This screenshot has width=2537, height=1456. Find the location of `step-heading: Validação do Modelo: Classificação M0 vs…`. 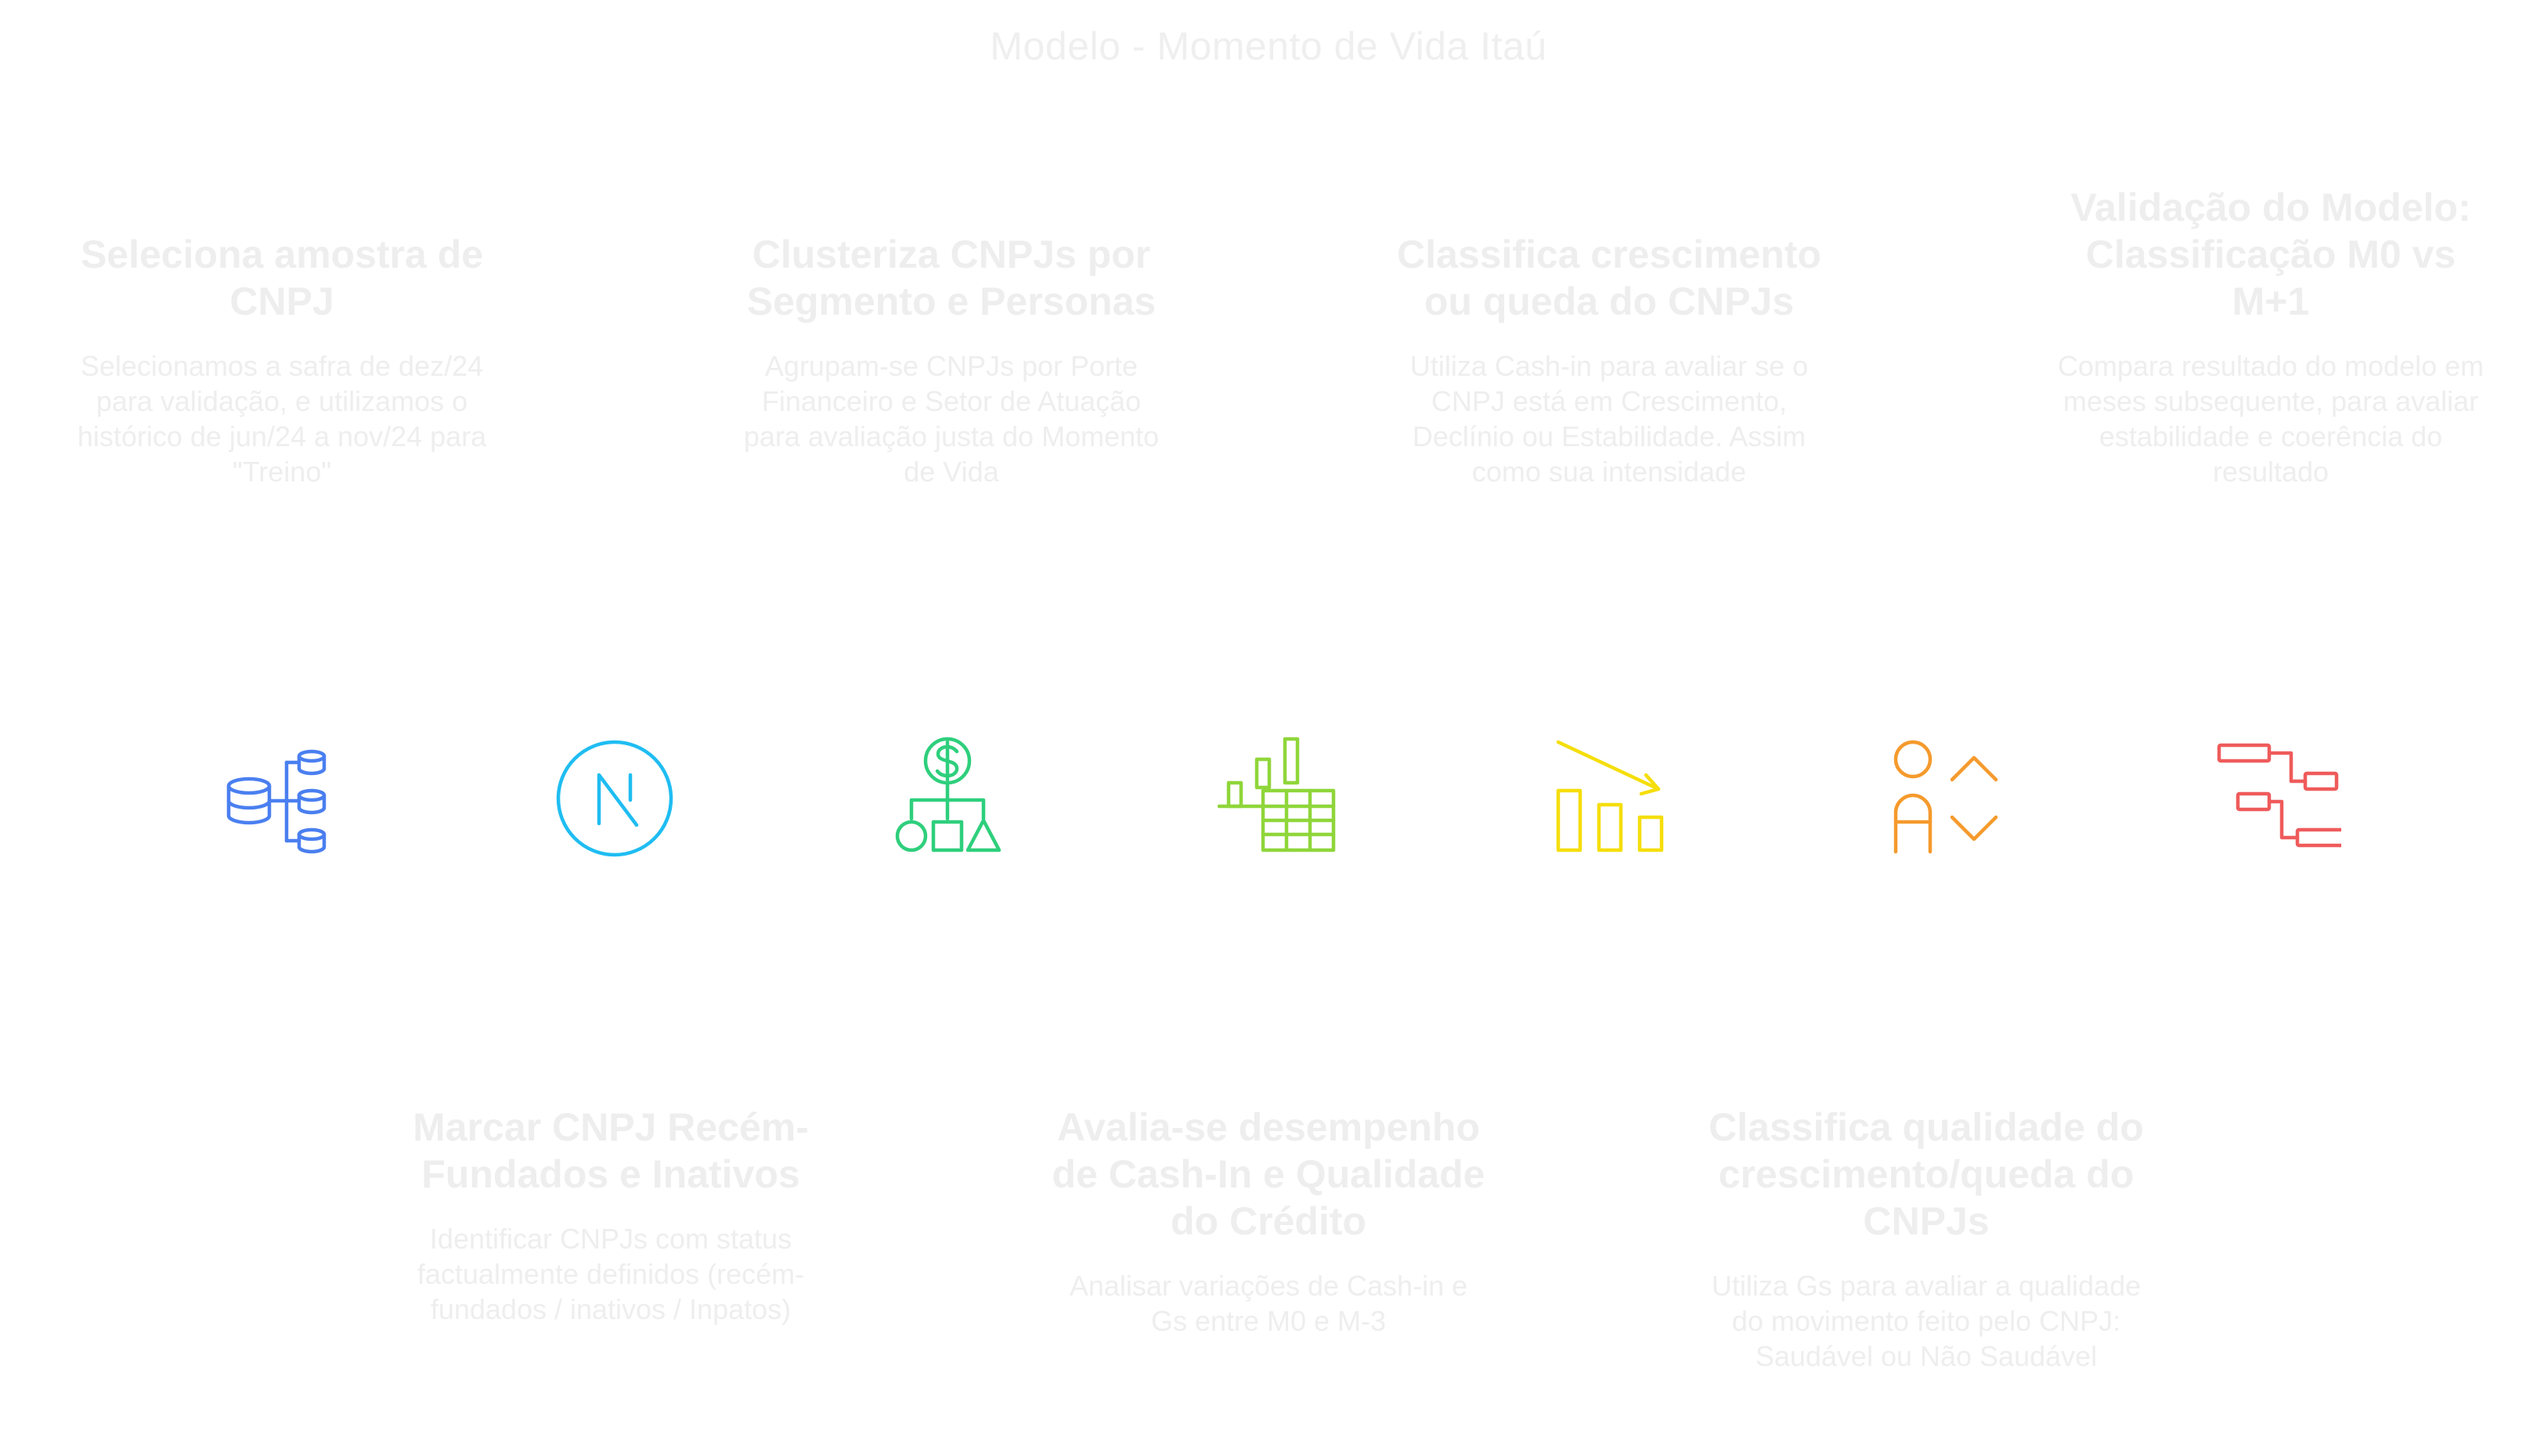

step-heading: Validação do Modelo: Classificação M0 vs… is located at coordinates (2270, 254).